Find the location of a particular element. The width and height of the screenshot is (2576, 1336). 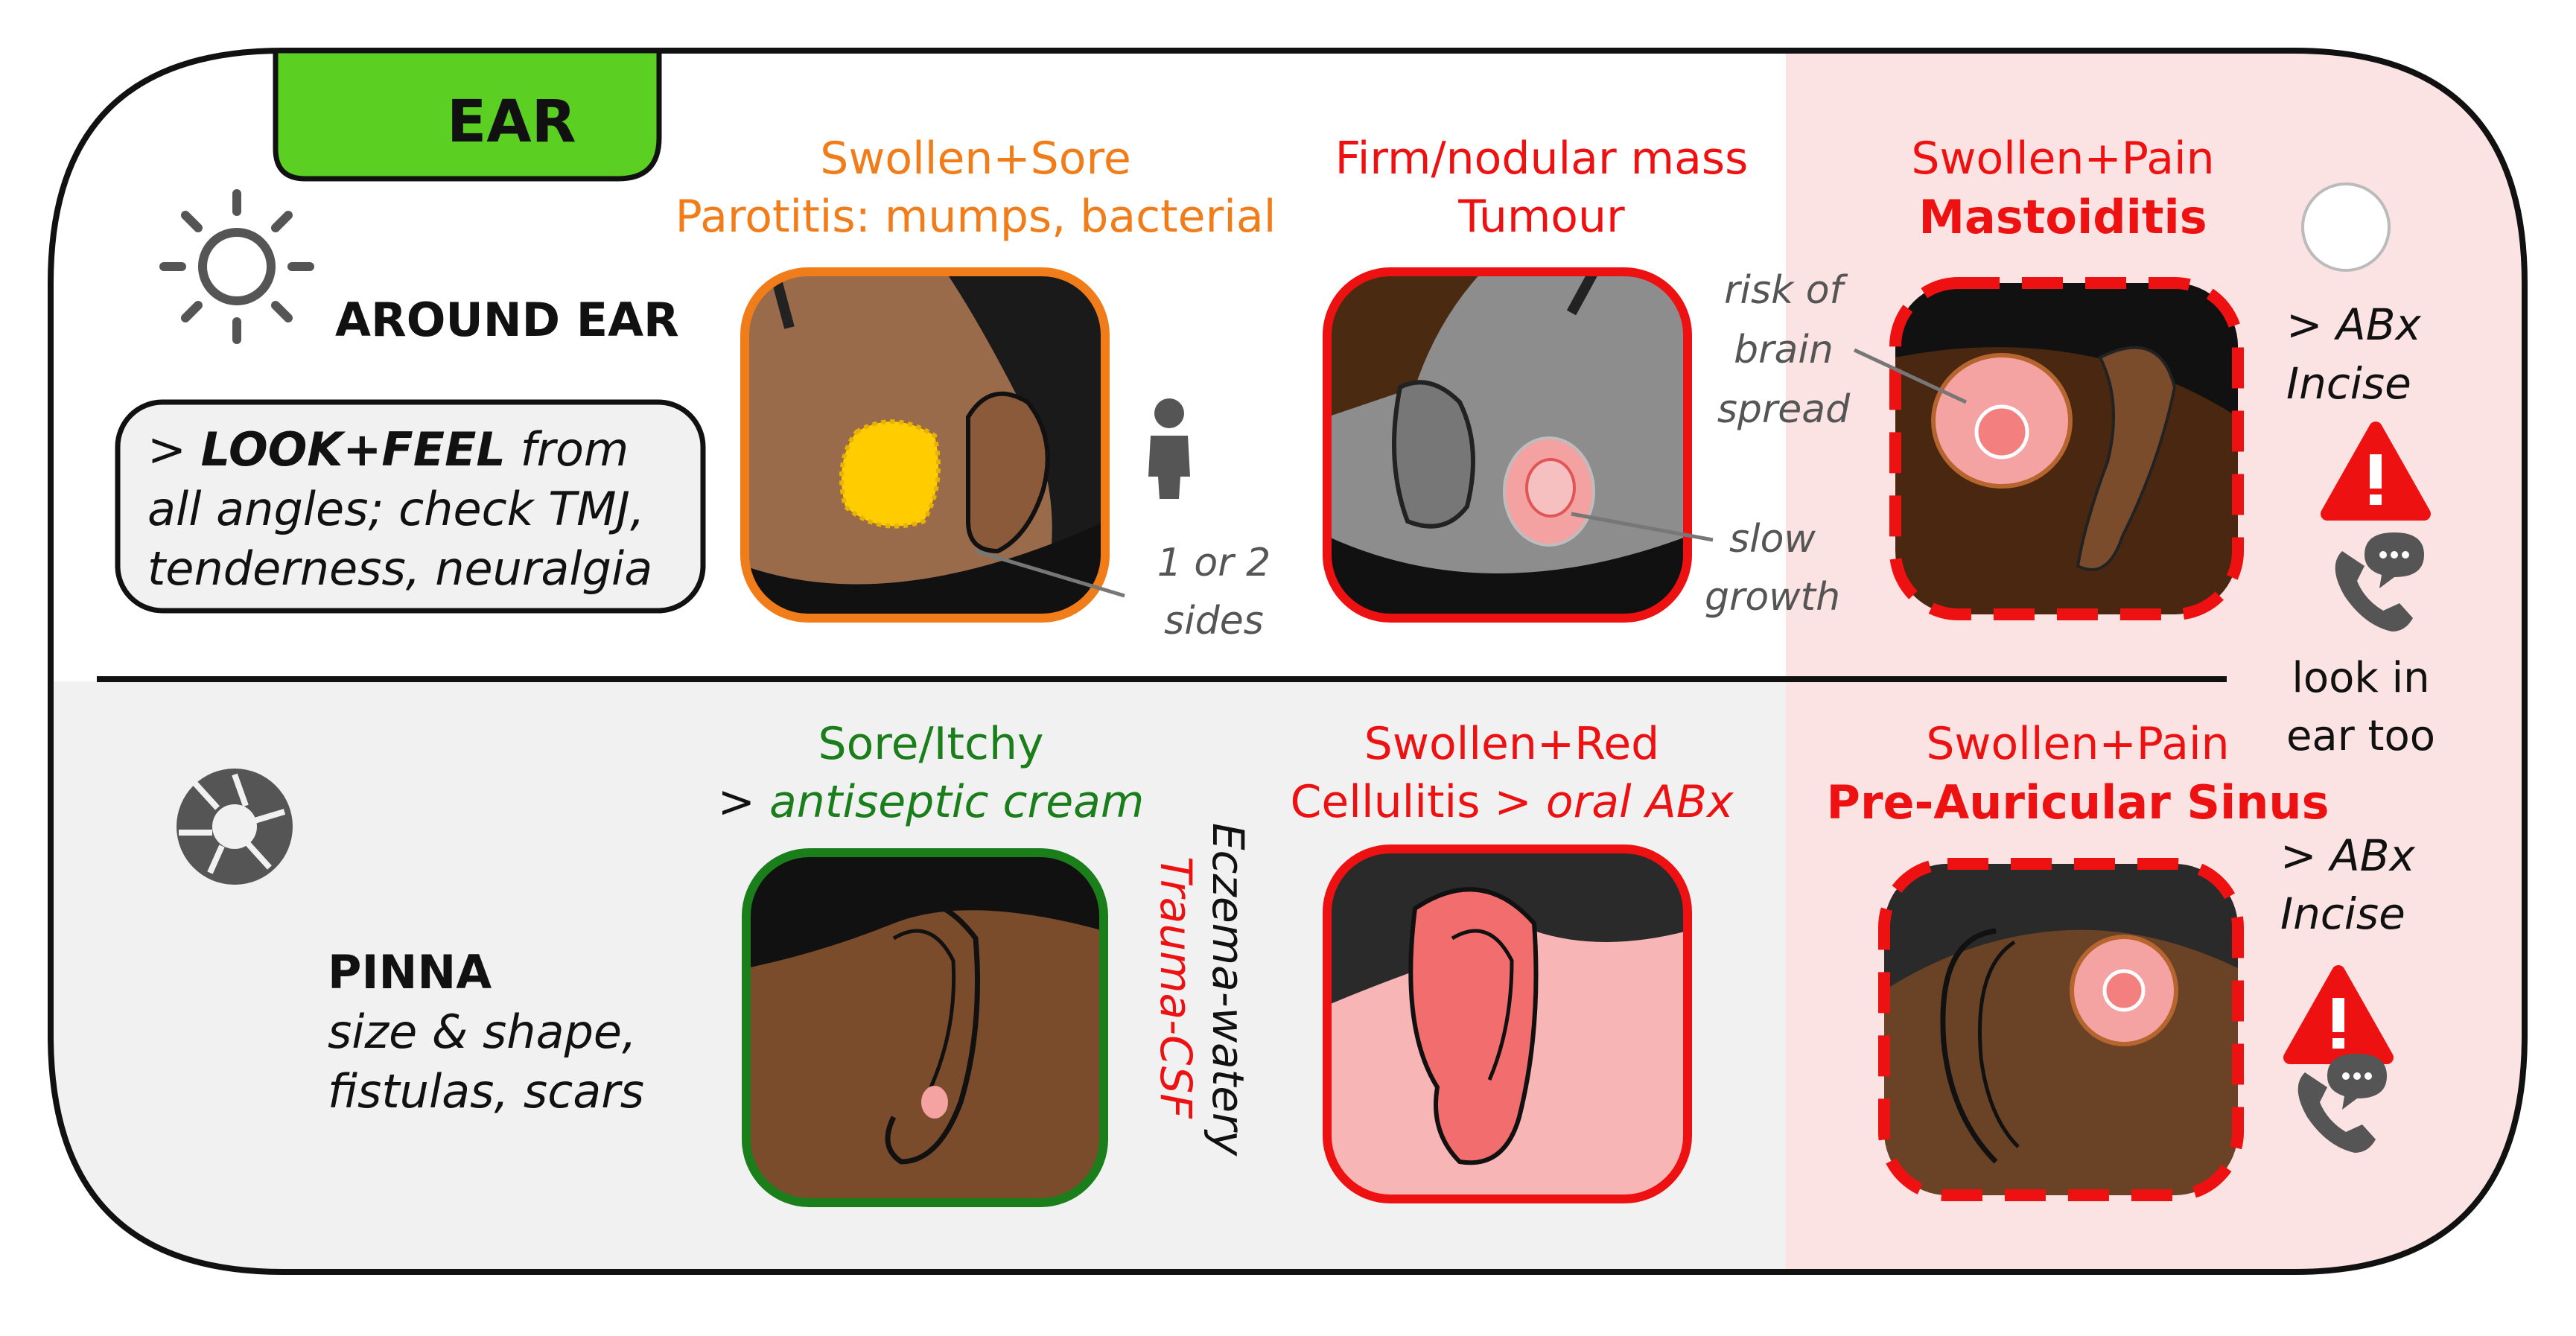

pinna-desc-2: fistulas, scars is located at coordinates (486, 1091).